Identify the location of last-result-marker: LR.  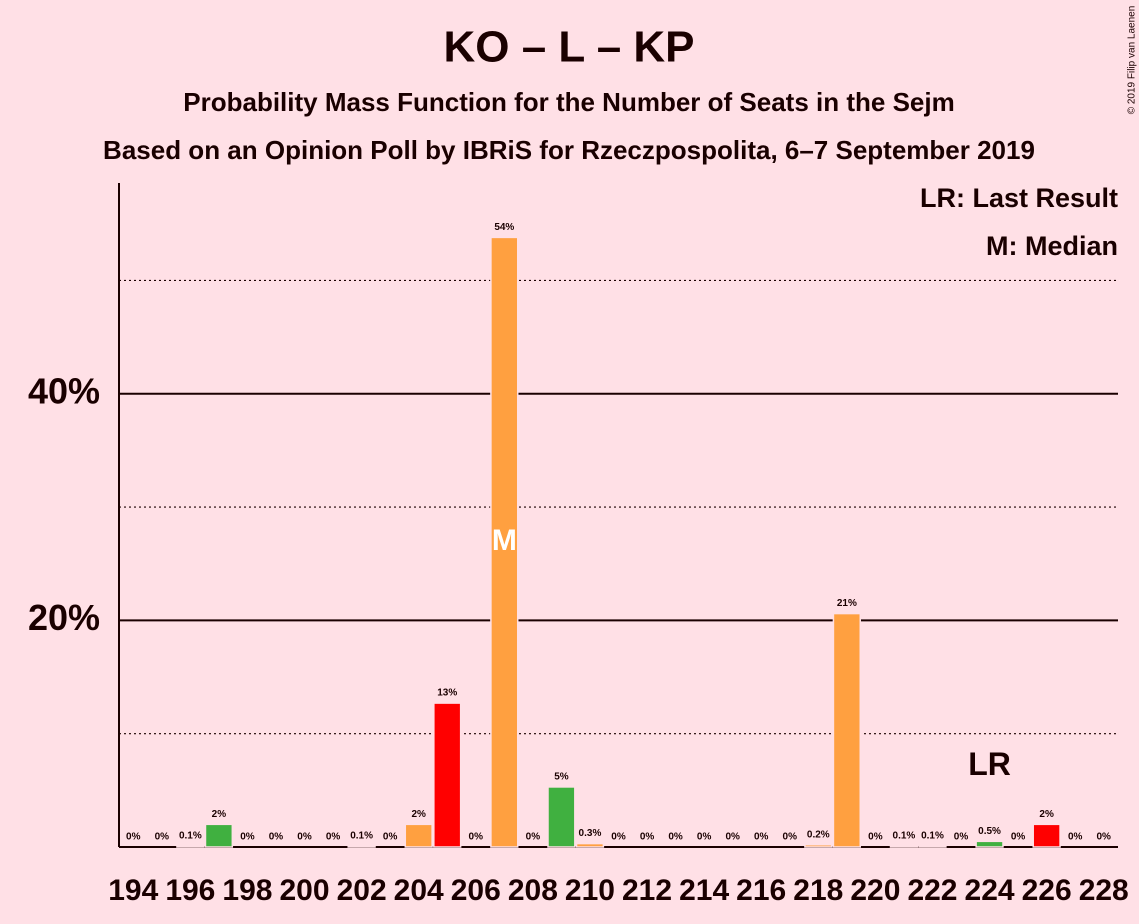
(989, 764).